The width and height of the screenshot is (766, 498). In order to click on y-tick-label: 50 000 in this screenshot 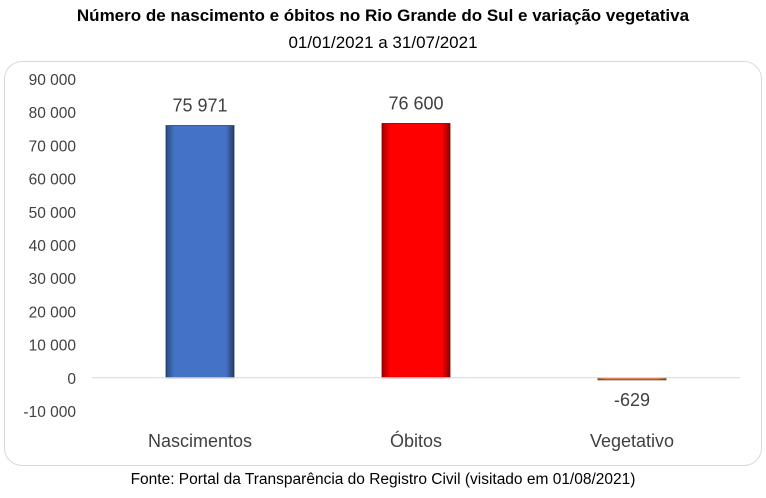, I will do `click(53, 213)`.